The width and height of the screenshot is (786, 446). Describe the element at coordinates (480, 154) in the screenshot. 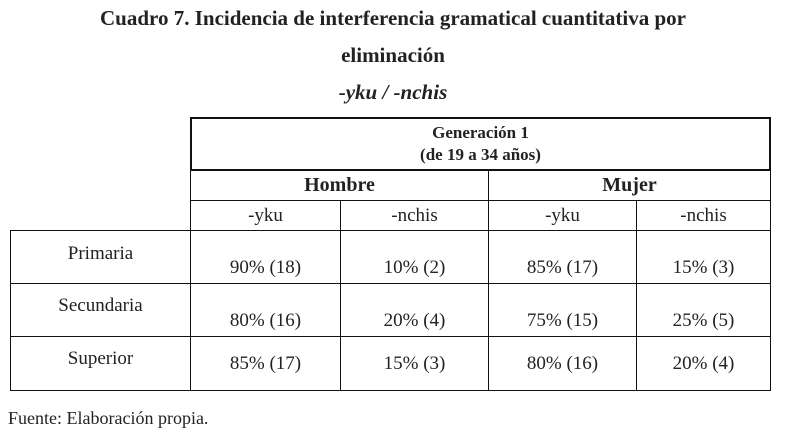

I see `group-header-text: (de 19 a 34 años)` at that location.